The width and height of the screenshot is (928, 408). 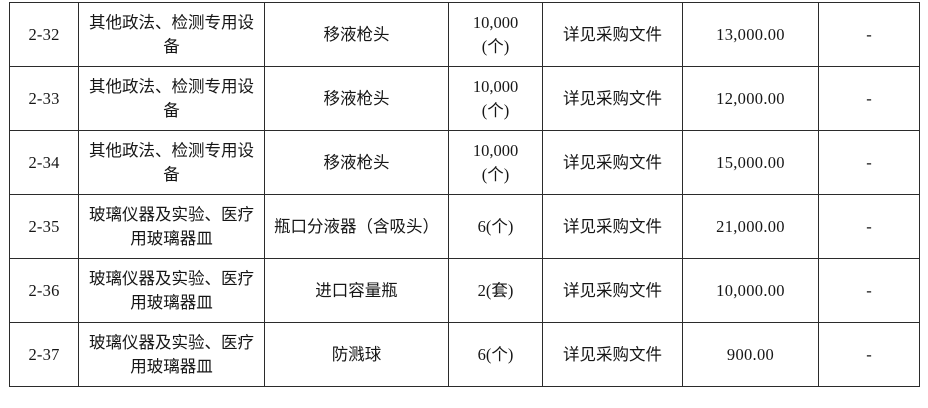 I want to click on cell-quantity: 2(套), so click(x=495, y=290).